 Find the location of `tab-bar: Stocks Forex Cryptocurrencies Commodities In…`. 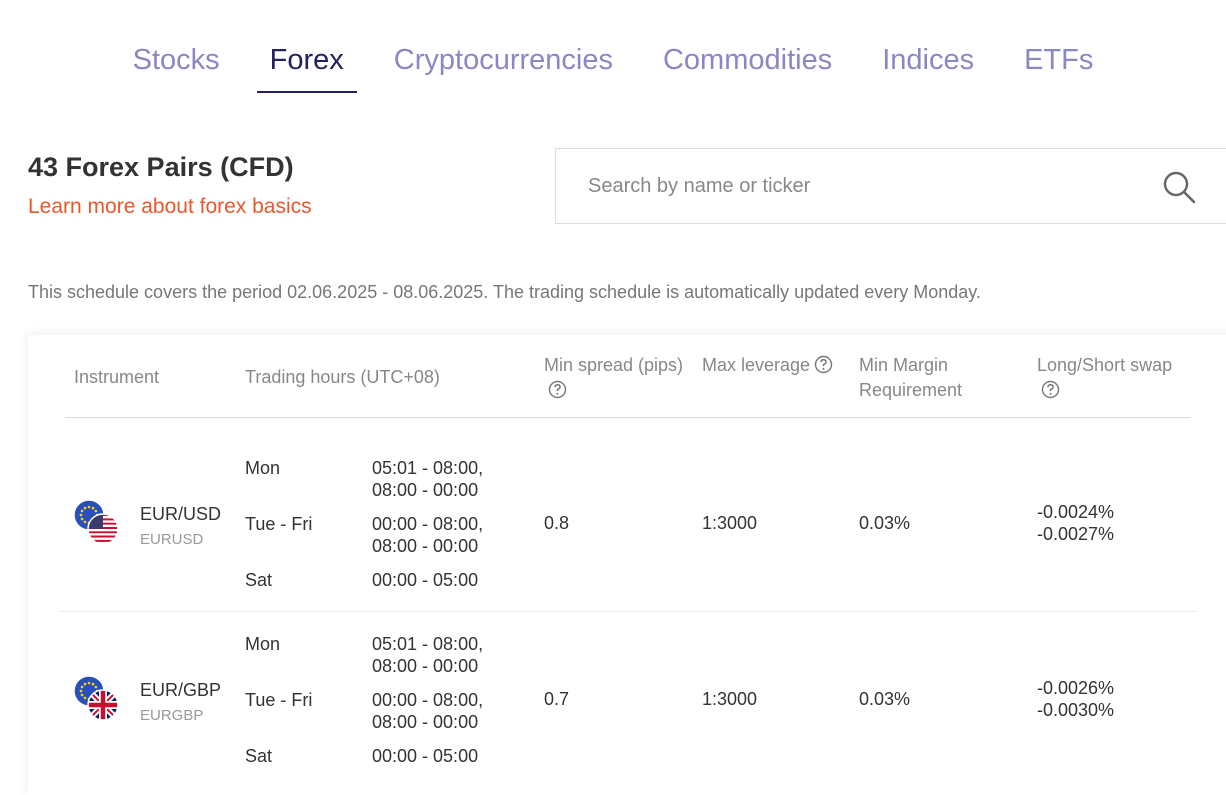

tab-bar: Stocks Forex Cryptocurrencies Commodities In… is located at coordinates (613, 68).